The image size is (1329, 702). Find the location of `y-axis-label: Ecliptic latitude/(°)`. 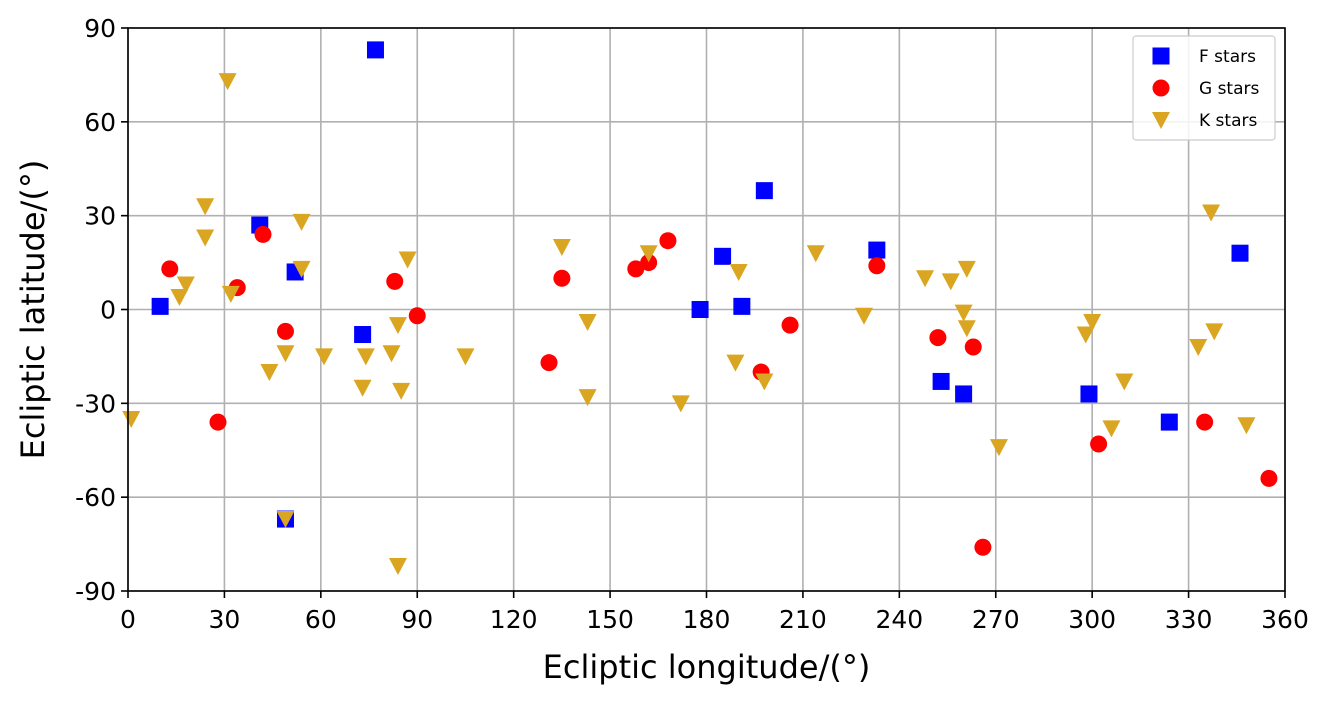

y-axis-label: Ecliptic latitude/(°) is located at coordinates (33, 310).